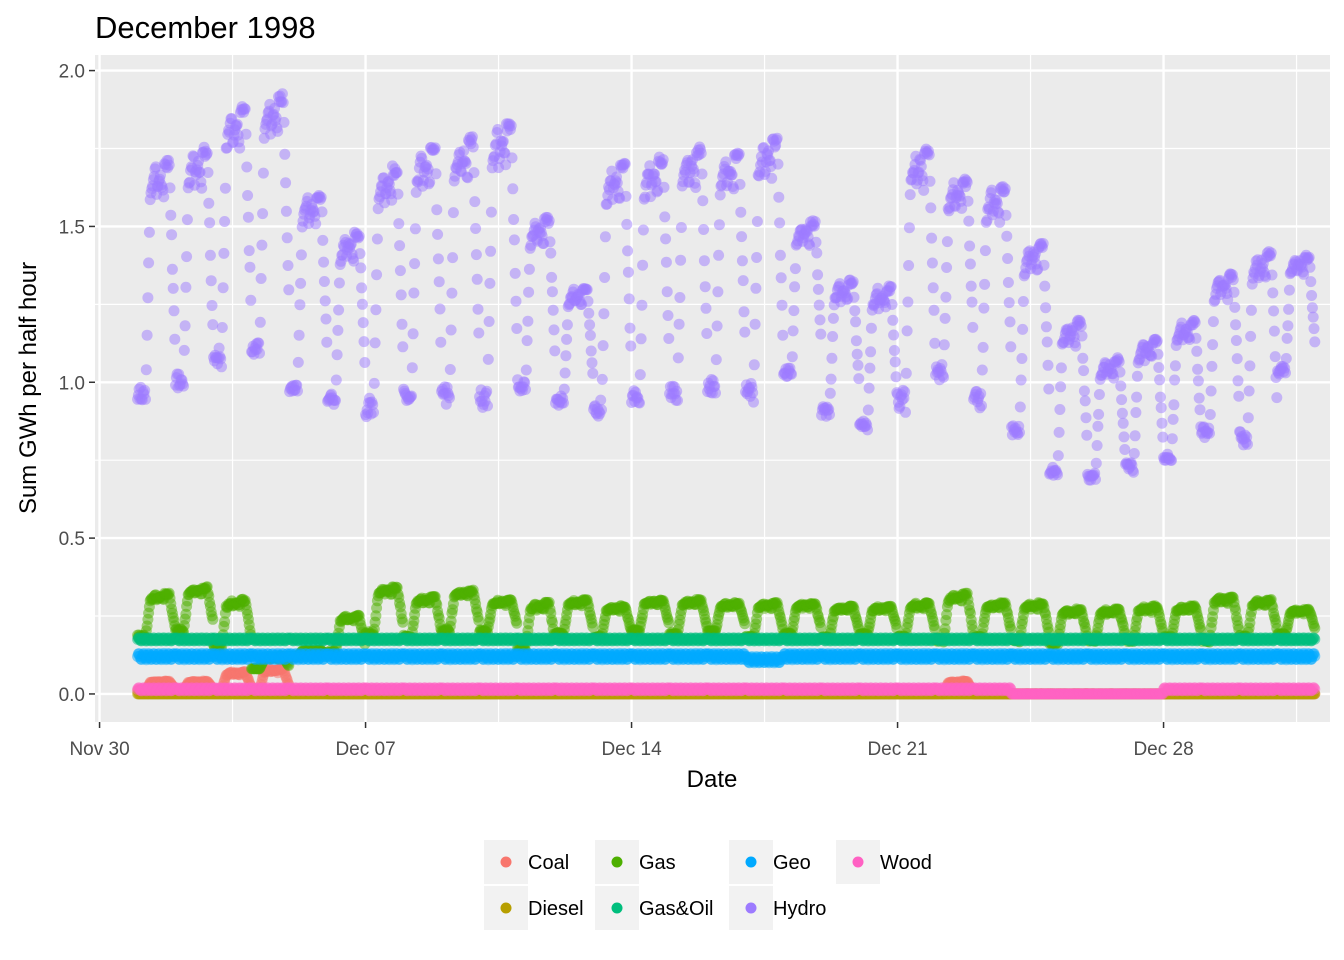 The image size is (1344, 960). What do you see at coordinates (726, 639) in the screenshot?
I see `series-gasoil` at bounding box center [726, 639].